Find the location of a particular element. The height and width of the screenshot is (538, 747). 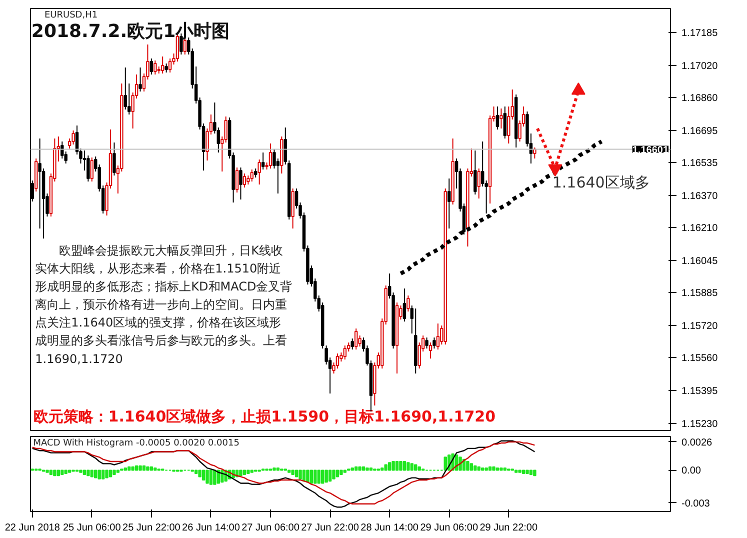

y-tick-label: 0.00 is located at coordinates (692, 471).